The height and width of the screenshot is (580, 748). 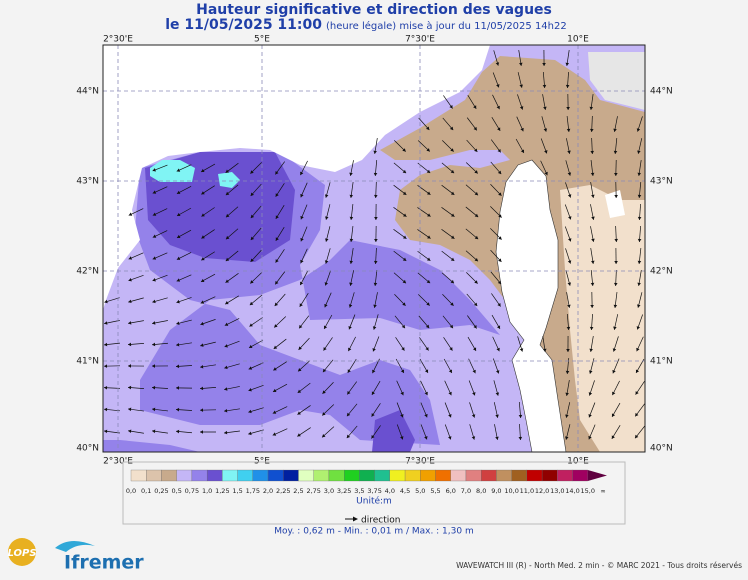 I want to click on legend-label: 1,75, so click(x=253, y=491).